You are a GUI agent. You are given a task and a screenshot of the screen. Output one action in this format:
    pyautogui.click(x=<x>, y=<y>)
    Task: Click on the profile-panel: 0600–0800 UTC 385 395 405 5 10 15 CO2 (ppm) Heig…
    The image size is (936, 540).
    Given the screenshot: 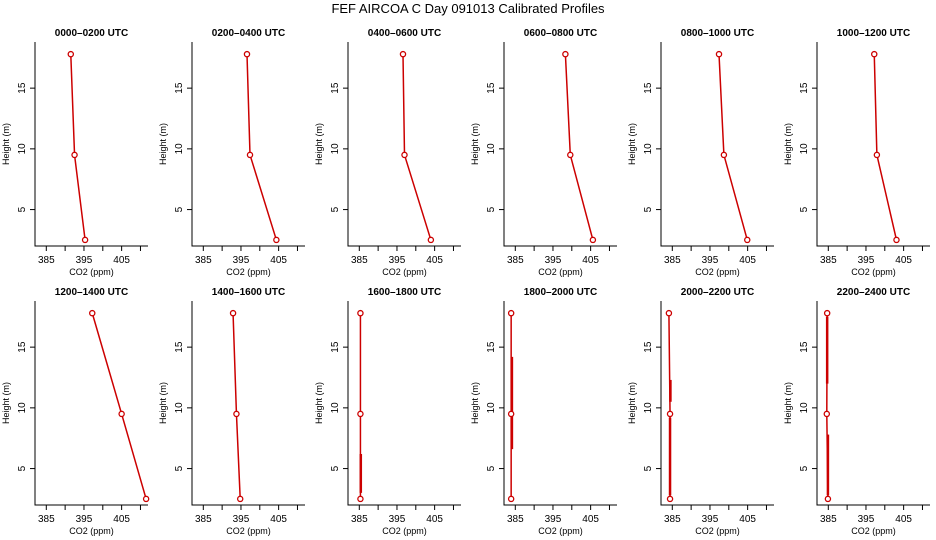 What is the action you would take?
    pyautogui.click(x=543, y=152)
    